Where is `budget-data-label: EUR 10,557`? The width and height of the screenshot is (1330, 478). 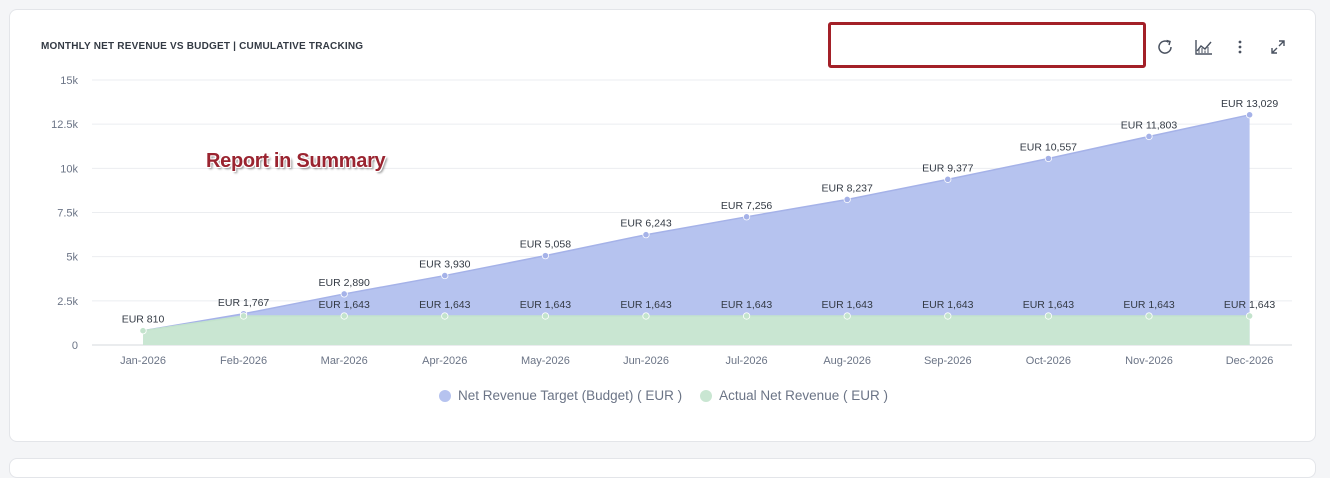 budget-data-label: EUR 10,557 is located at coordinates (1048, 147).